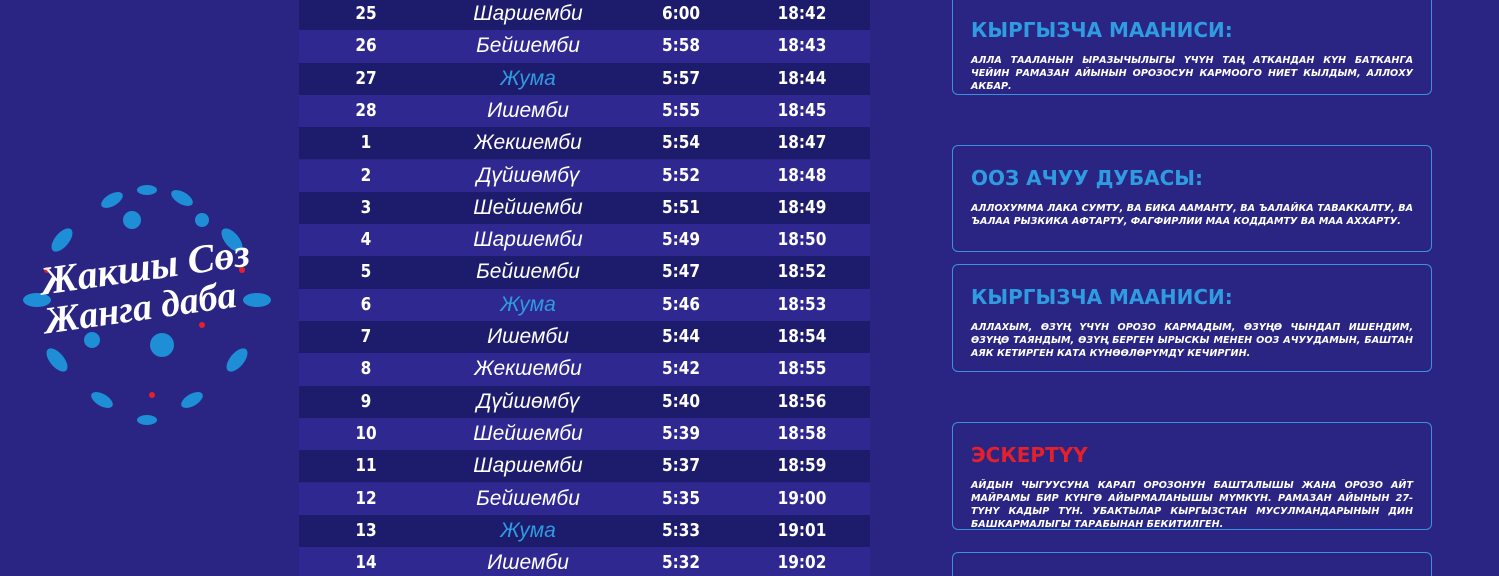  Describe the element at coordinates (584, 15) in the screenshot. I see `table-row: 25 Шаршемби 6:00 18:42` at that location.